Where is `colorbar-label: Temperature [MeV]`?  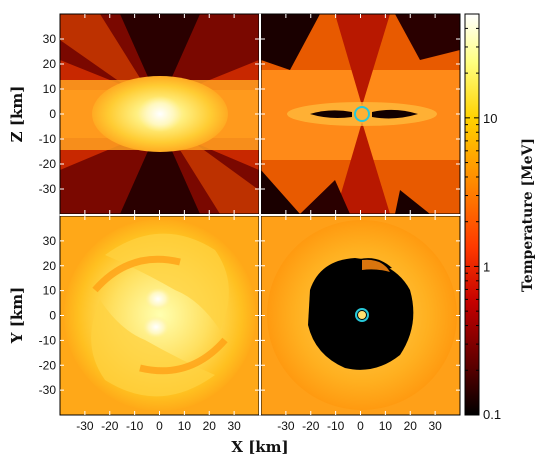
colorbar-label: Temperature [MeV] is located at coordinates (528, 215).